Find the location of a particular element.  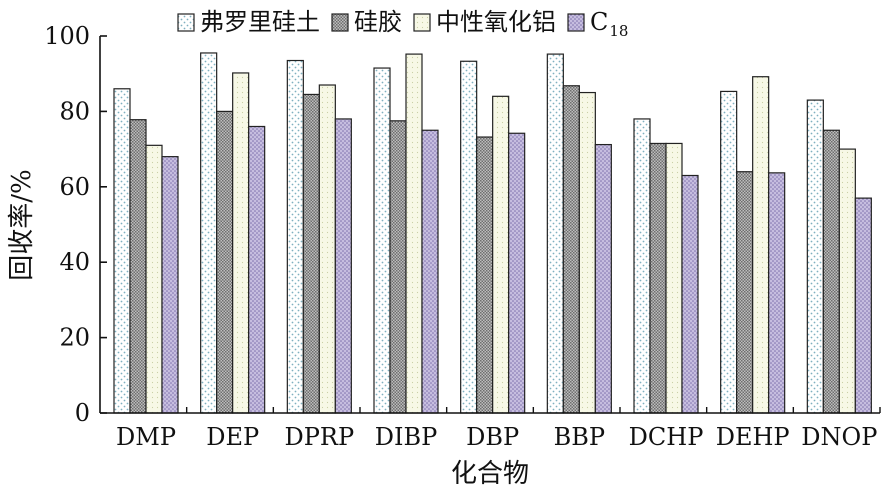

x-category-label: DEHP is located at coordinates (753, 437).